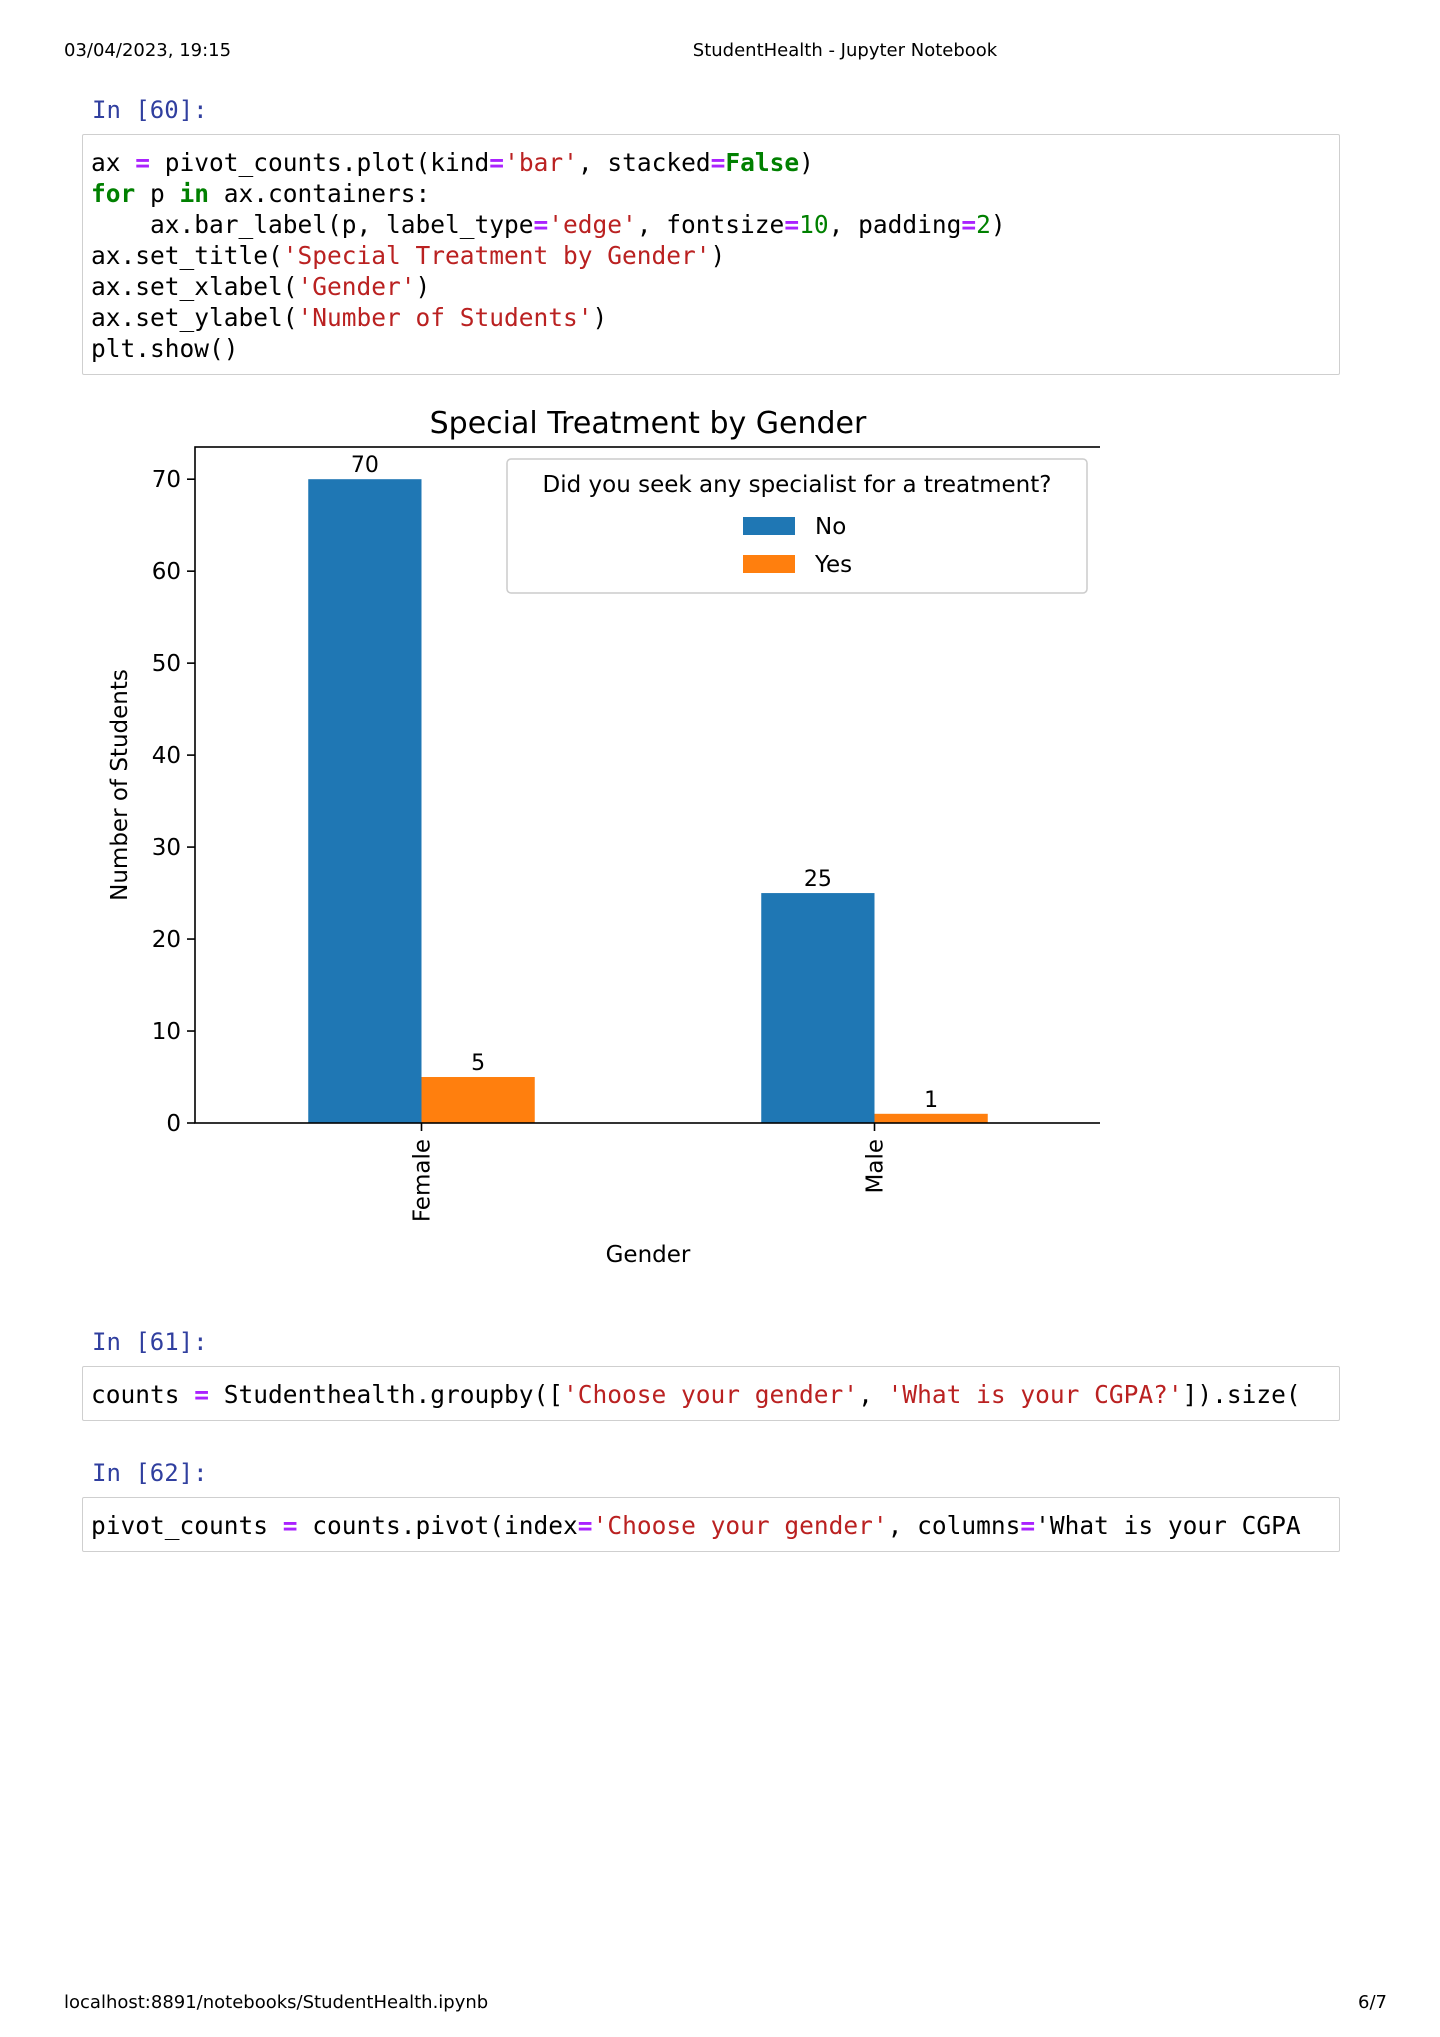 The width and height of the screenshot is (1440, 2037). What do you see at coordinates (166, 848) in the screenshot?
I see `y-tick-label: 30` at bounding box center [166, 848].